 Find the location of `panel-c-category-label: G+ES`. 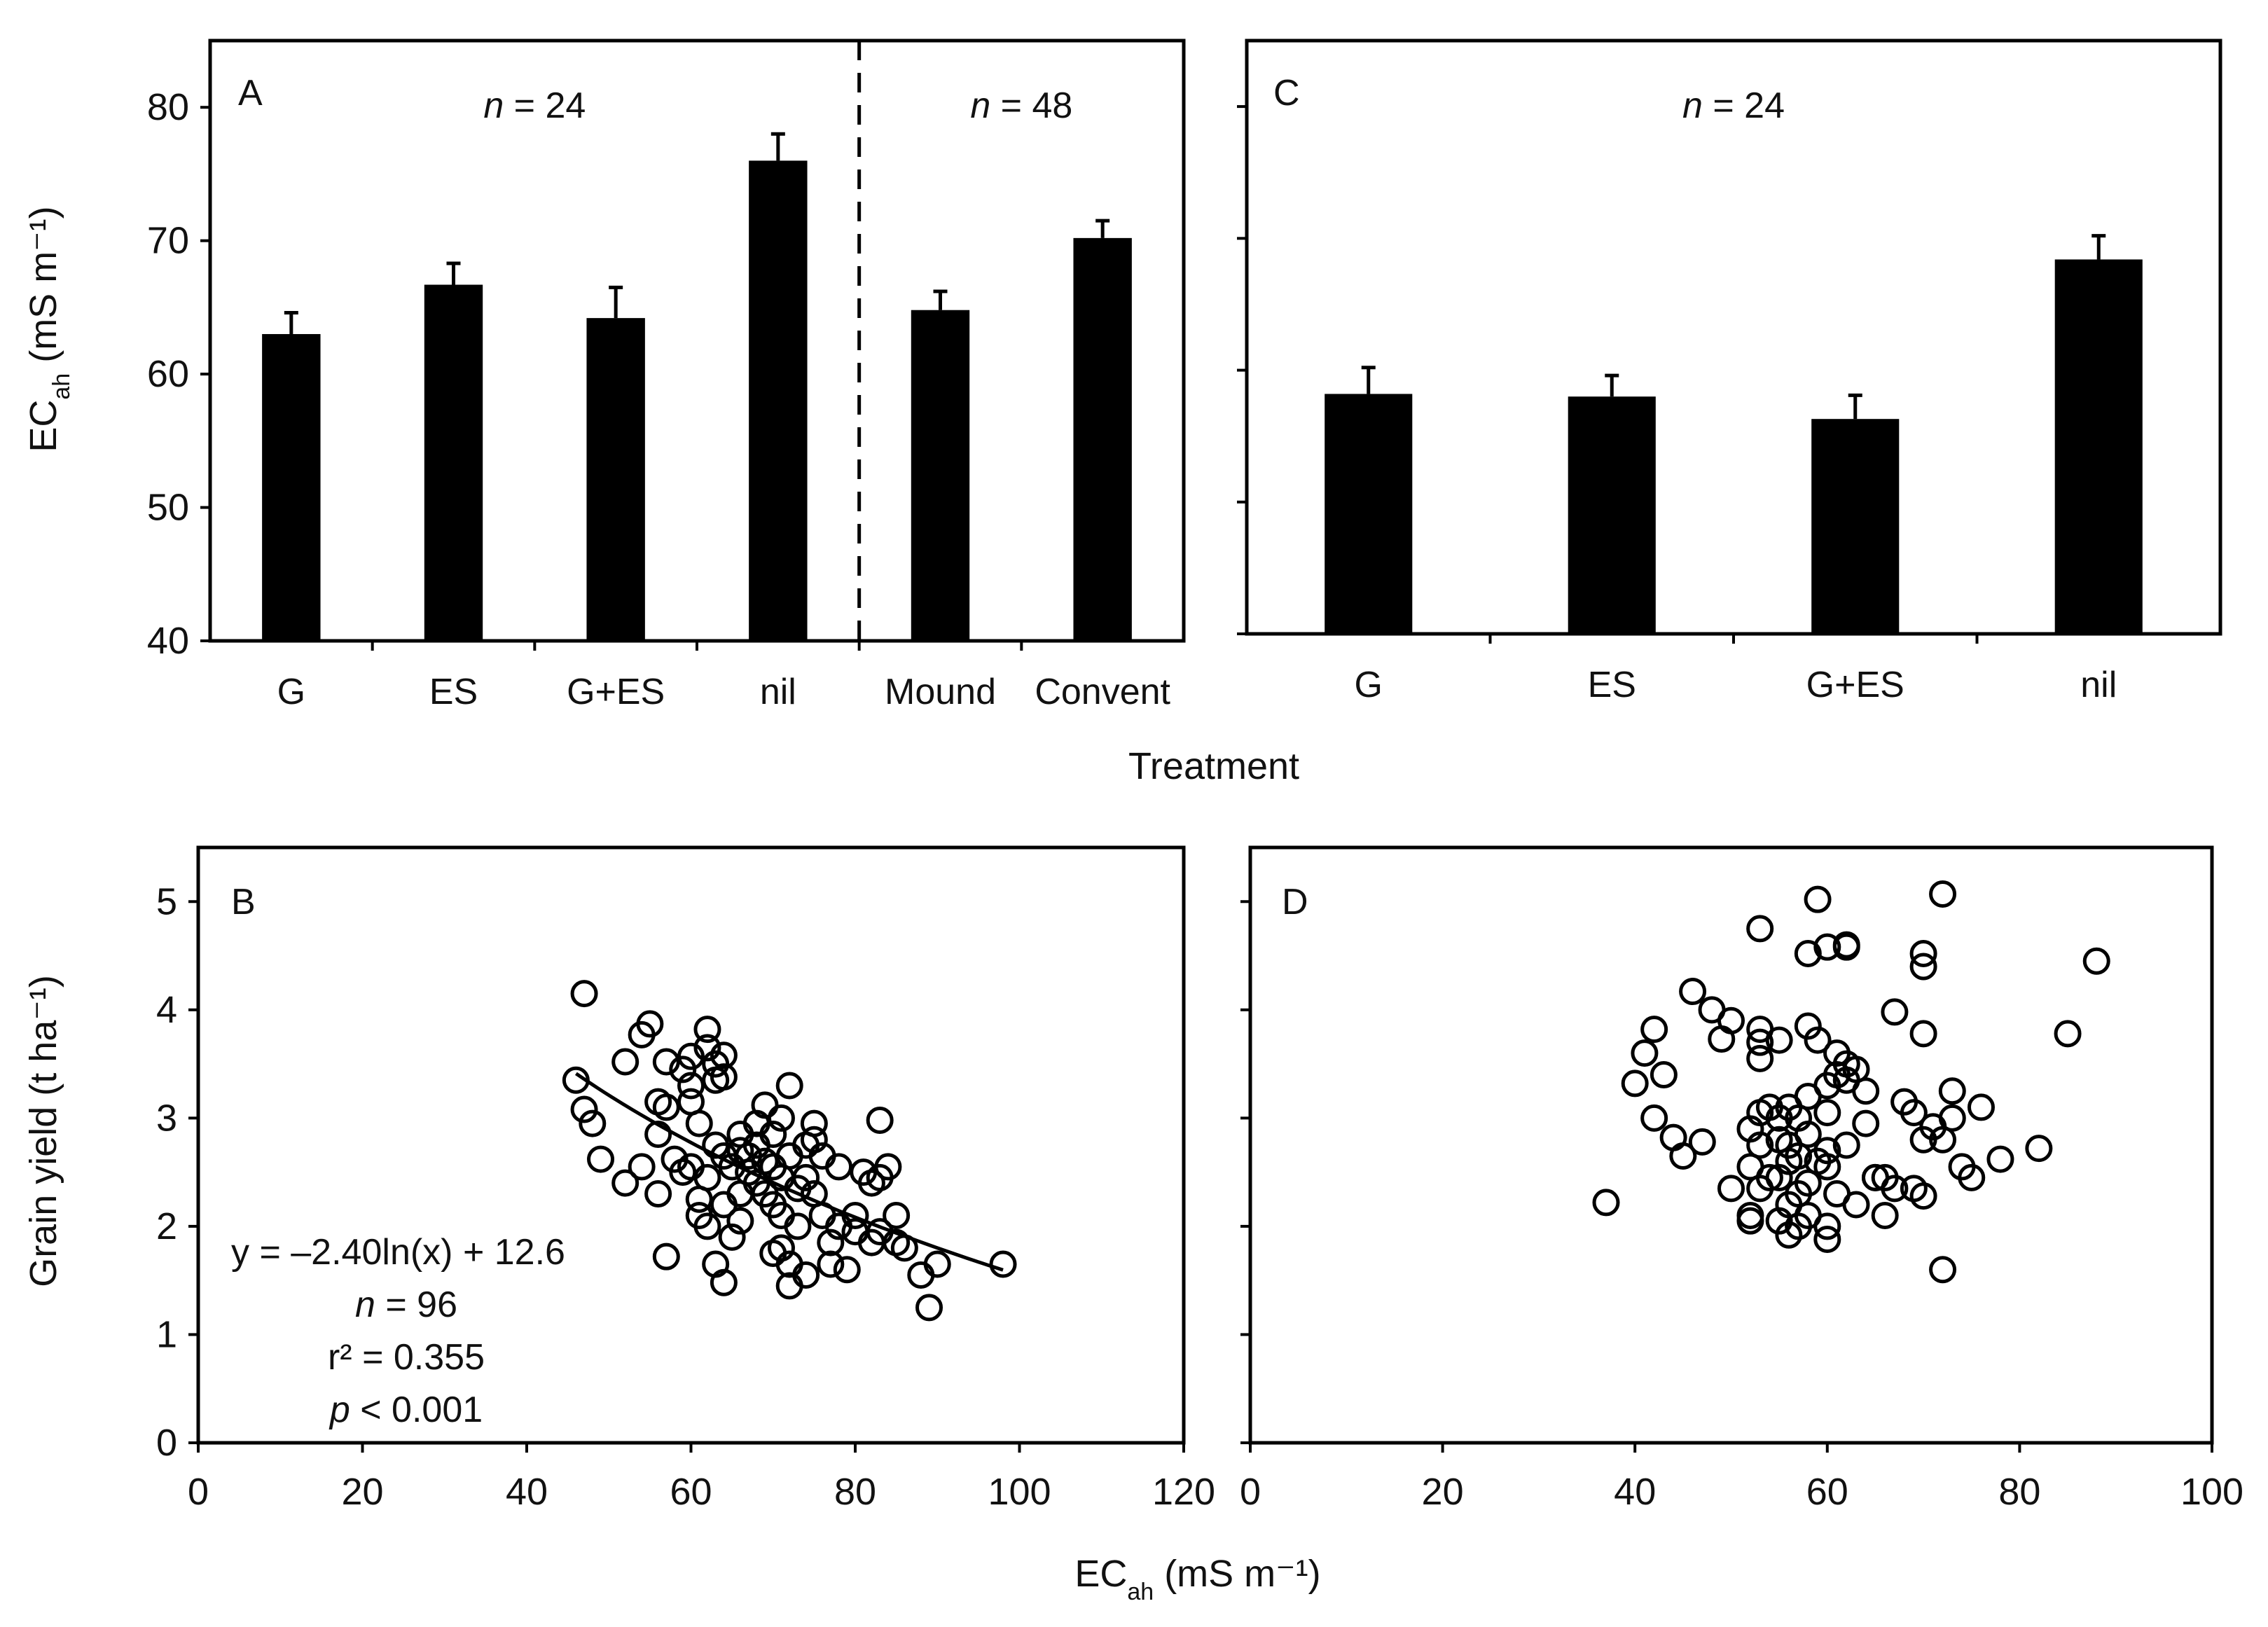

panel-c-category-label: G+ES is located at coordinates (1855, 685).